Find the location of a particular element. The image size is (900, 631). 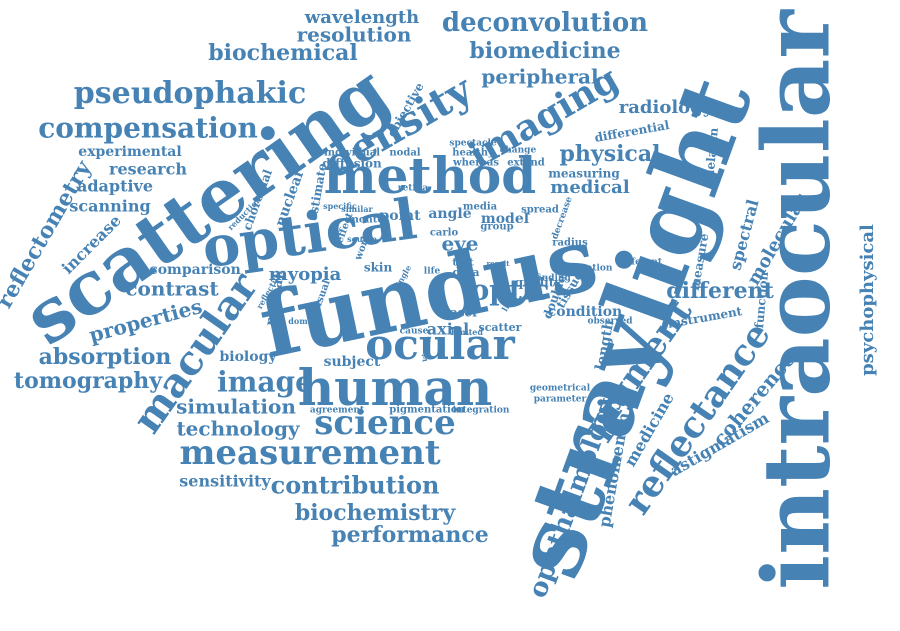

cloud-word-pseudophakic: pseudophakic is located at coordinates (190, 93).